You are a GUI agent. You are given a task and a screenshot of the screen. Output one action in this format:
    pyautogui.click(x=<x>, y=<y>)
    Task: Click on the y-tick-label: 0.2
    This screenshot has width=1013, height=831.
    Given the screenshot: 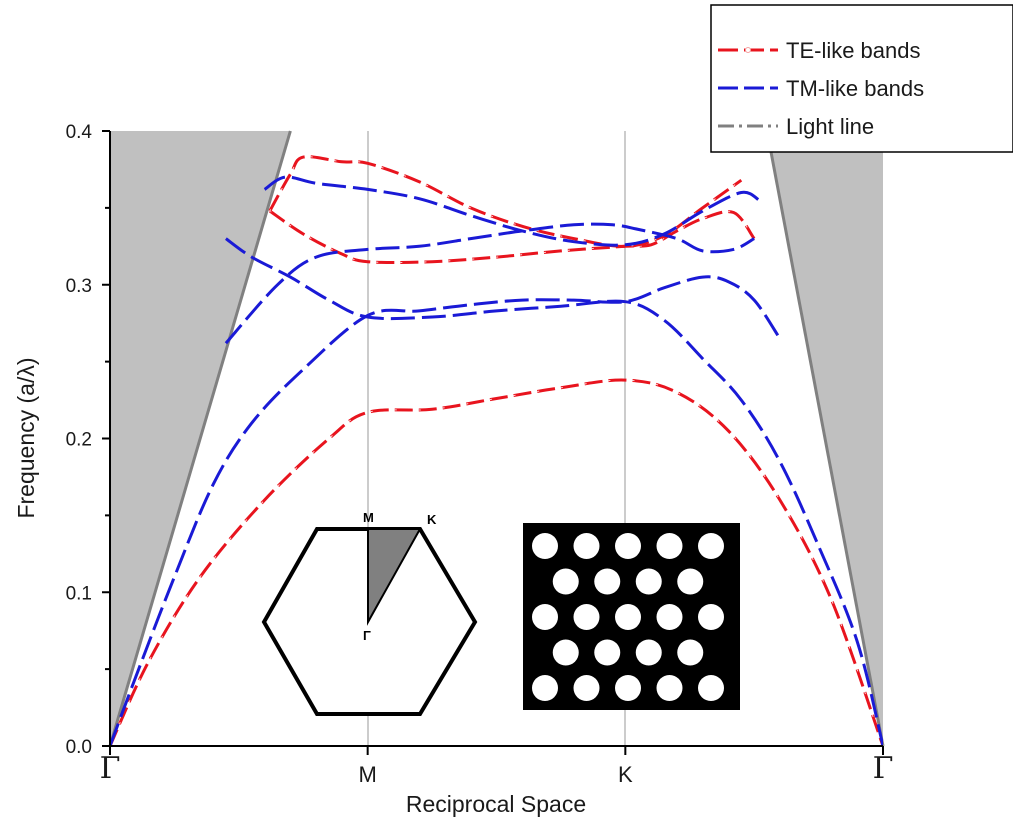 What is the action you would take?
    pyautogui.click(x=79, y=440)
    